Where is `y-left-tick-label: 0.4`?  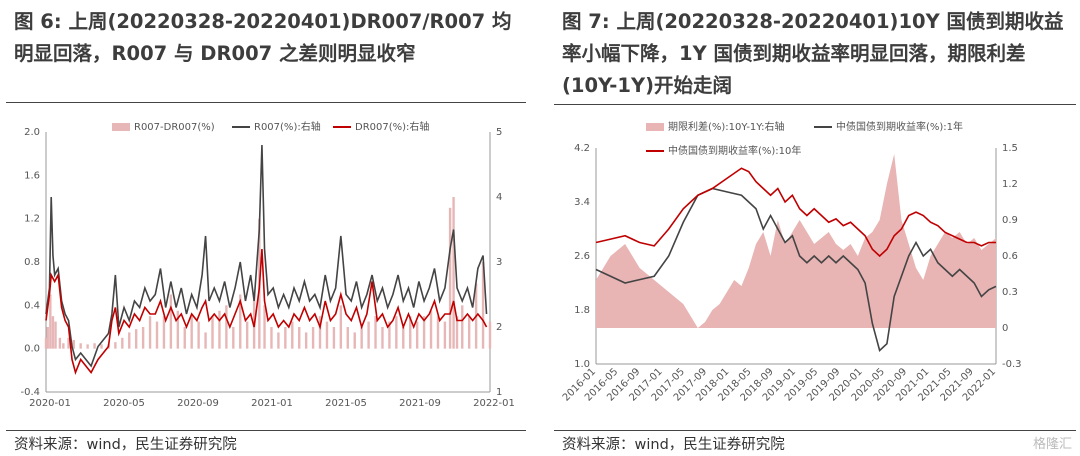 y-left-tick-label: 0.4 is located at coordinates (32, 305).